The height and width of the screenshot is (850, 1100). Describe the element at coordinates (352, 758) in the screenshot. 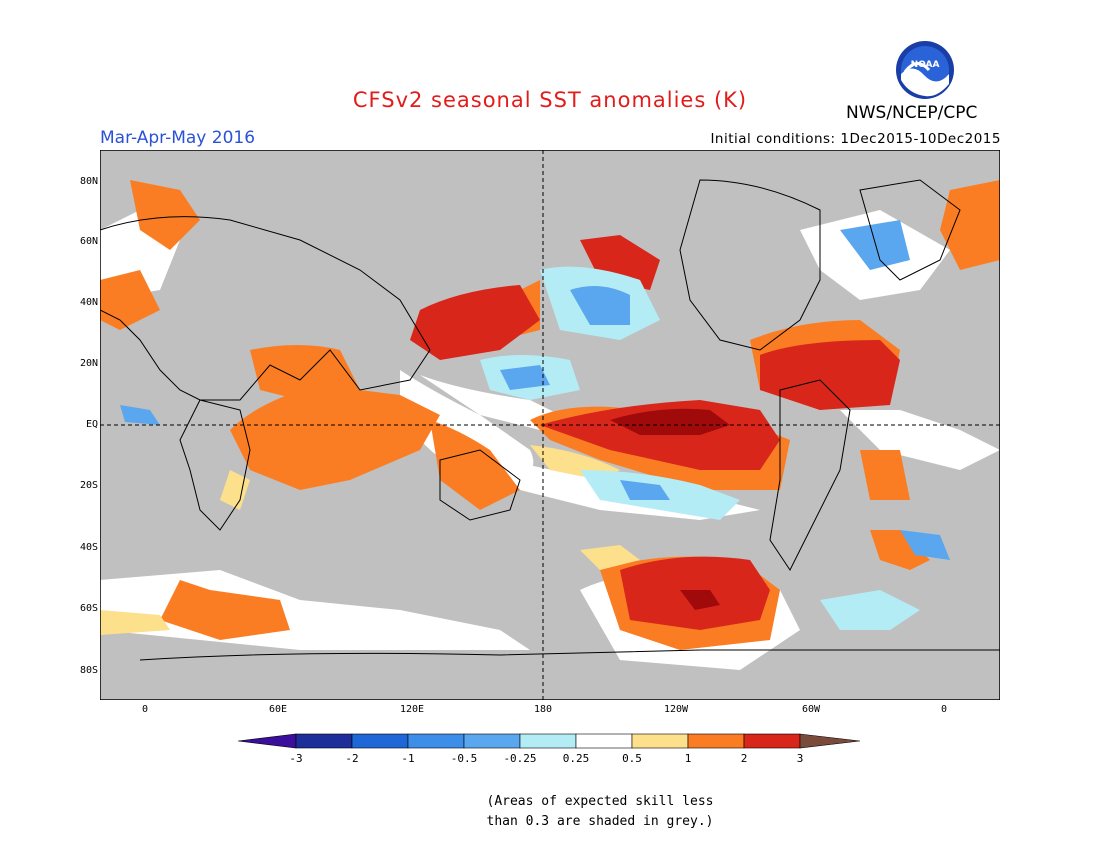

I see `colorbar-label-neg2: -2` at that location.